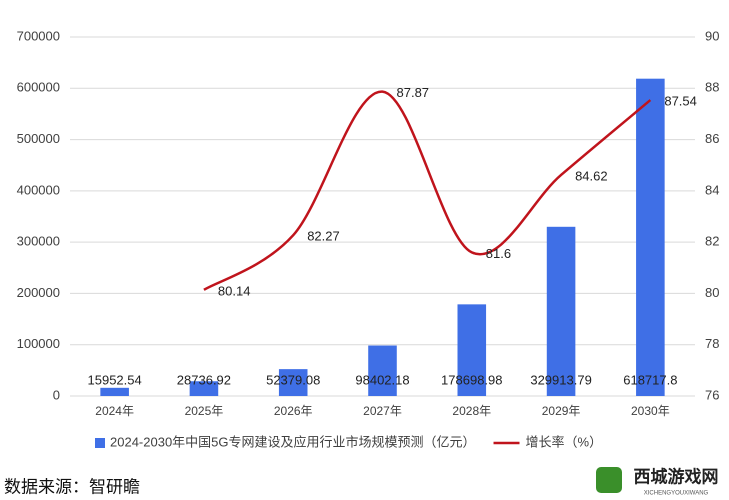  I want to click on legend-label: 2024-2030年中国5G专网建设及应用行业市场规模预测（亿元）, so click(293, 441).